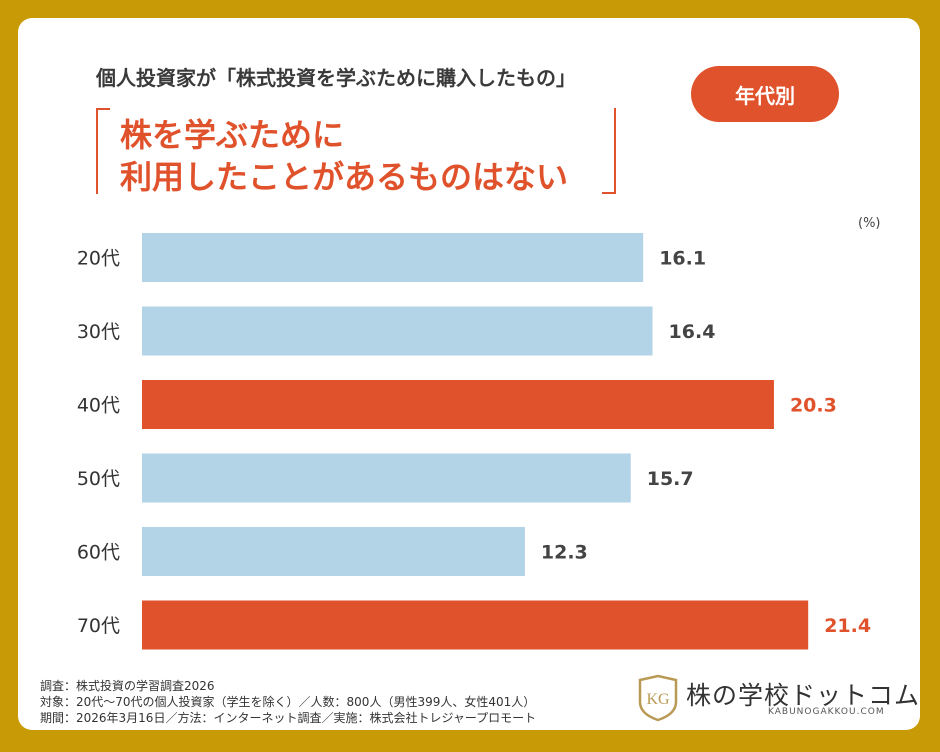 The width and height of the screenshot is (940, 752). I want to click on chart-title: 株を学ぶために 利用したことがあるものはない, so click(356, 152).